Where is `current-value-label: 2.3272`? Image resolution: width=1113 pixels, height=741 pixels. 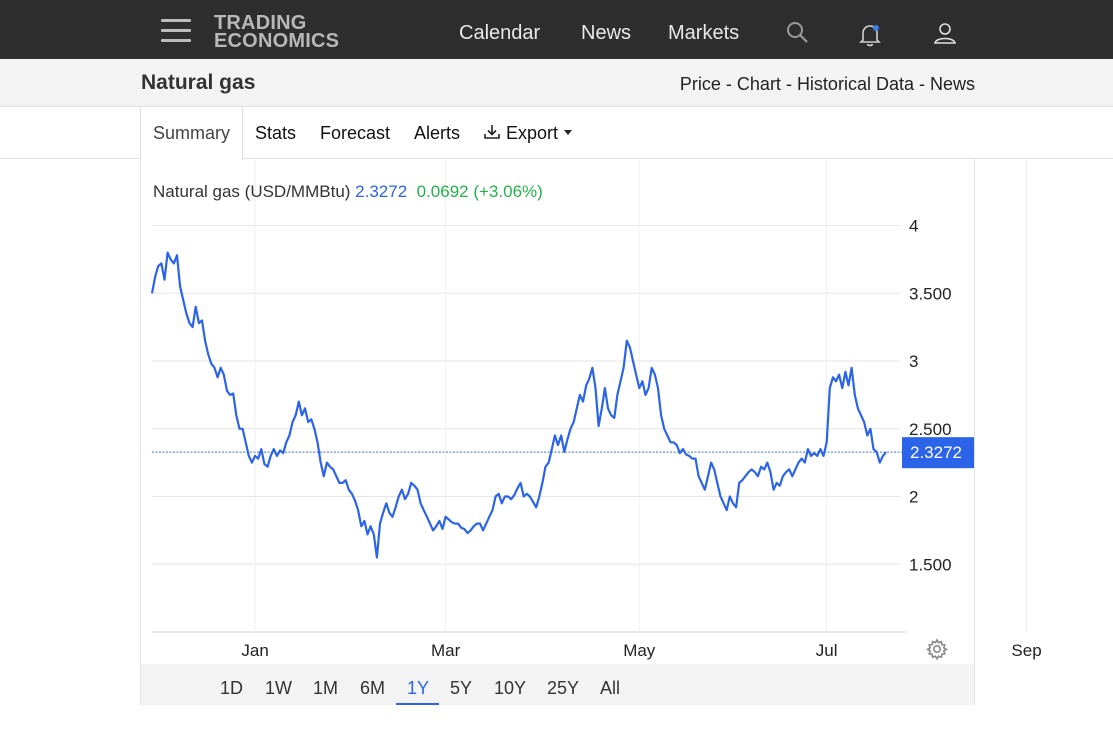
current-value-label: 2.3272 is located at coordinates (936, 452).